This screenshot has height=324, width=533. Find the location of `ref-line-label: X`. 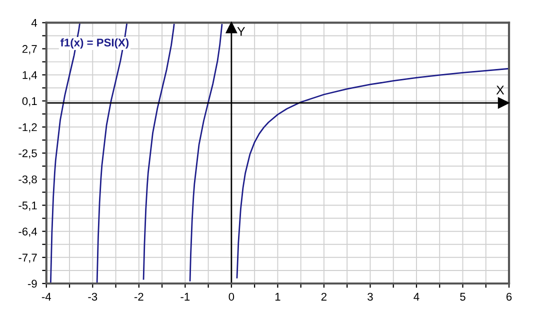

ref-line-label: X is located at coordinates (500, 90).